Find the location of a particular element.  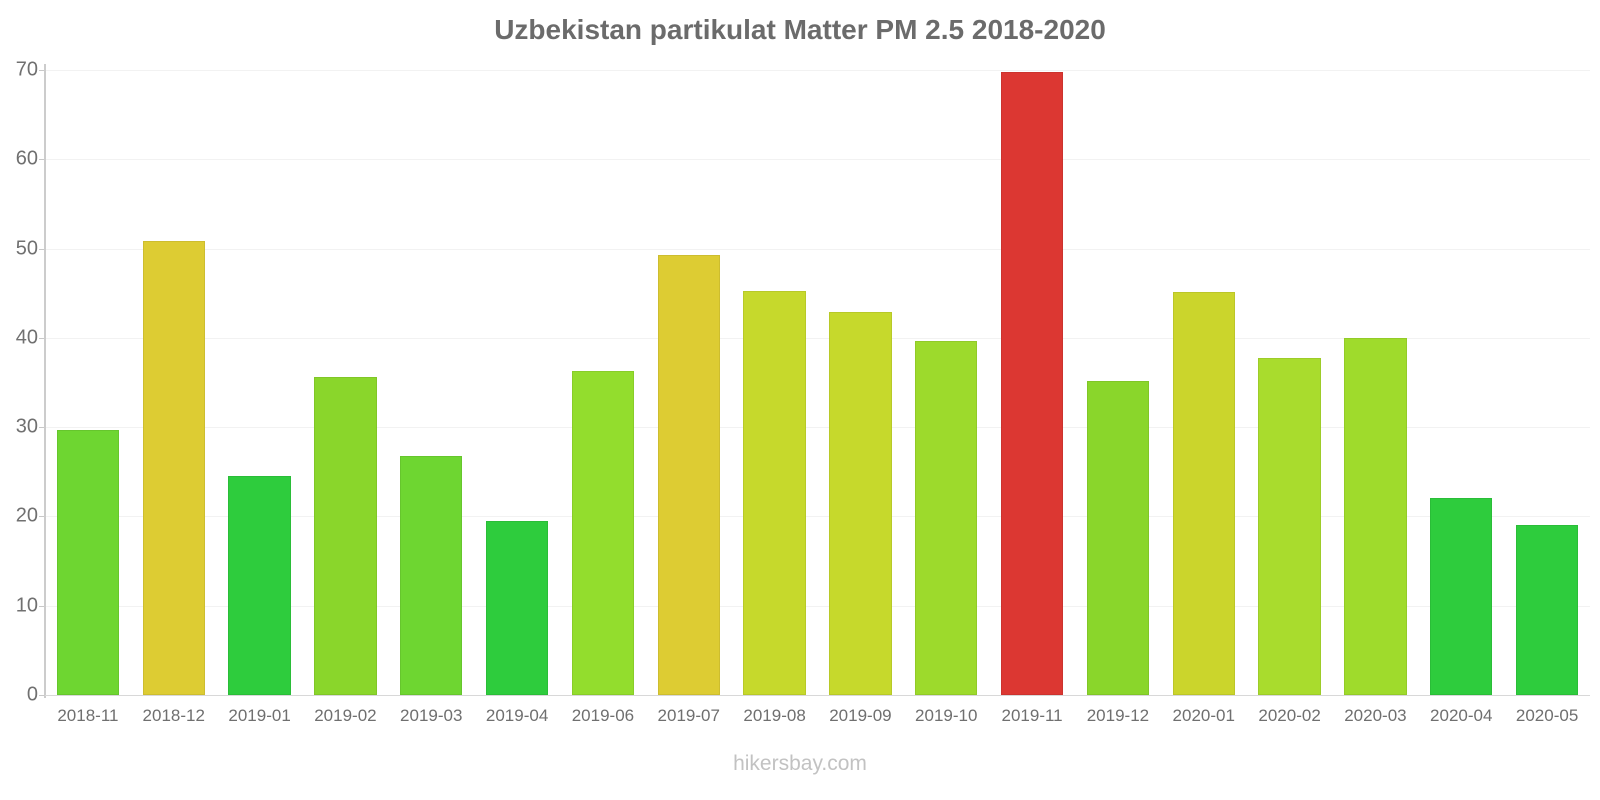

x-axis-tick-label: 2018-11 is located at coordinates (88, 715).